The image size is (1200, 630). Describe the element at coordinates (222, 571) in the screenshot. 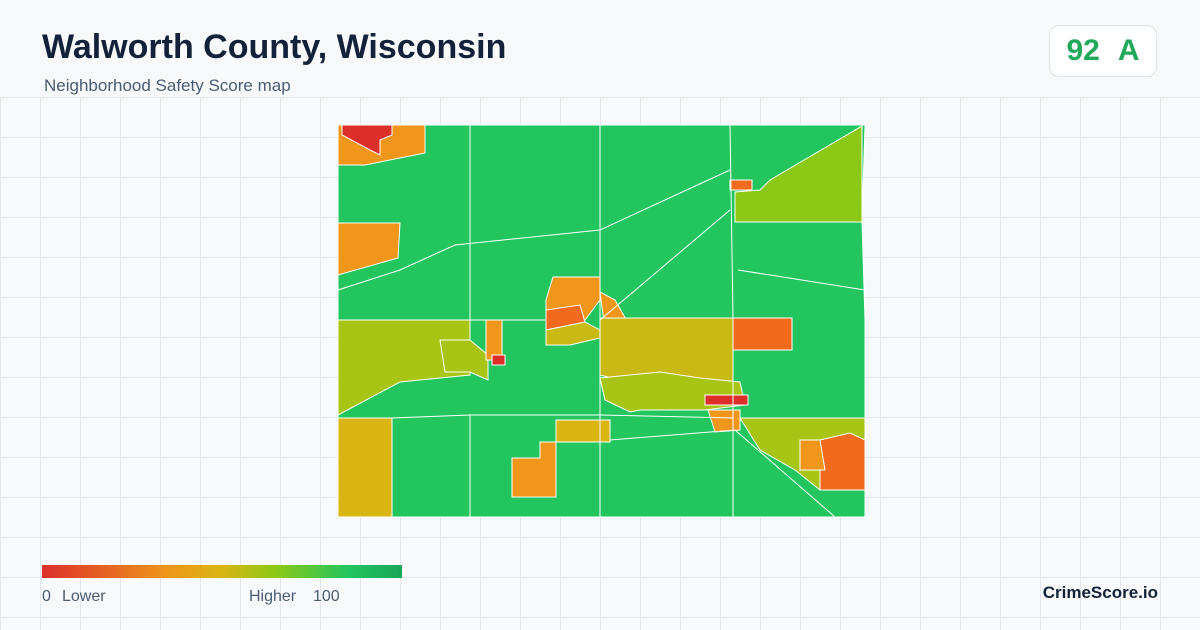

I see `legend-gradient` at that location.